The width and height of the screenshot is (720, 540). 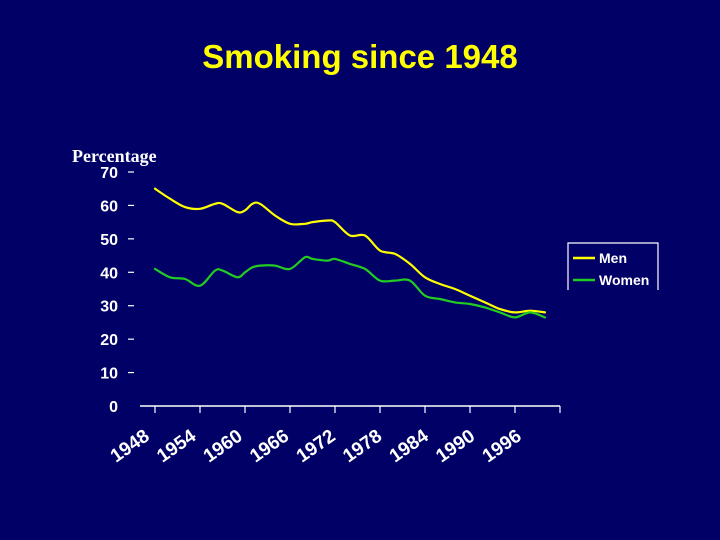 I want to click on series-group, so click(x=350, y=253).